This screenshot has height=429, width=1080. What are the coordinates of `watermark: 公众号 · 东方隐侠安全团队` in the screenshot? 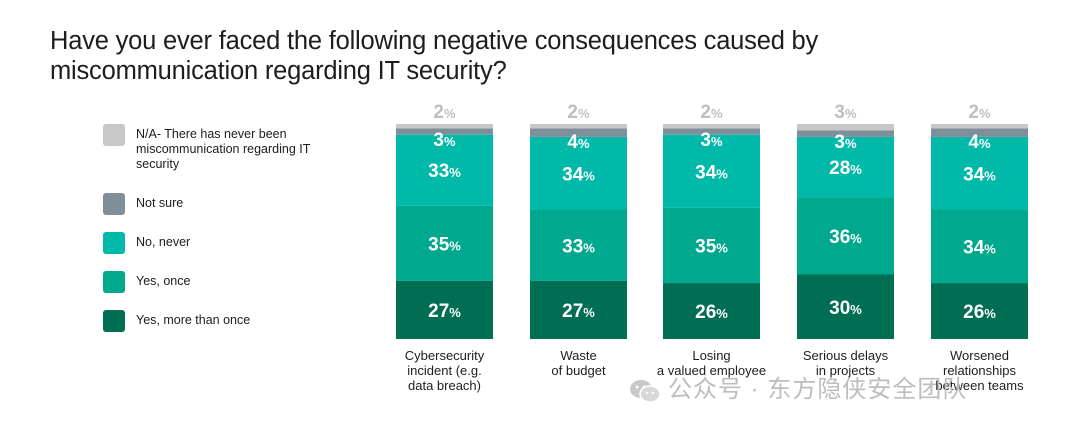 It's located at (797, 386).